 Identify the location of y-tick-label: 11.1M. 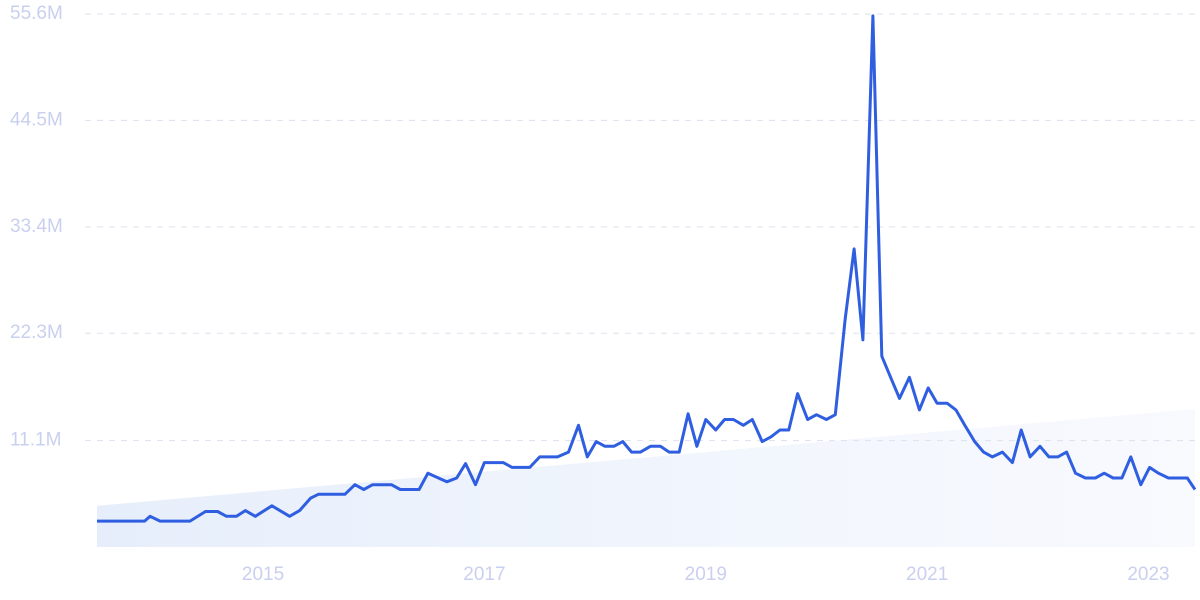
(35, 440).